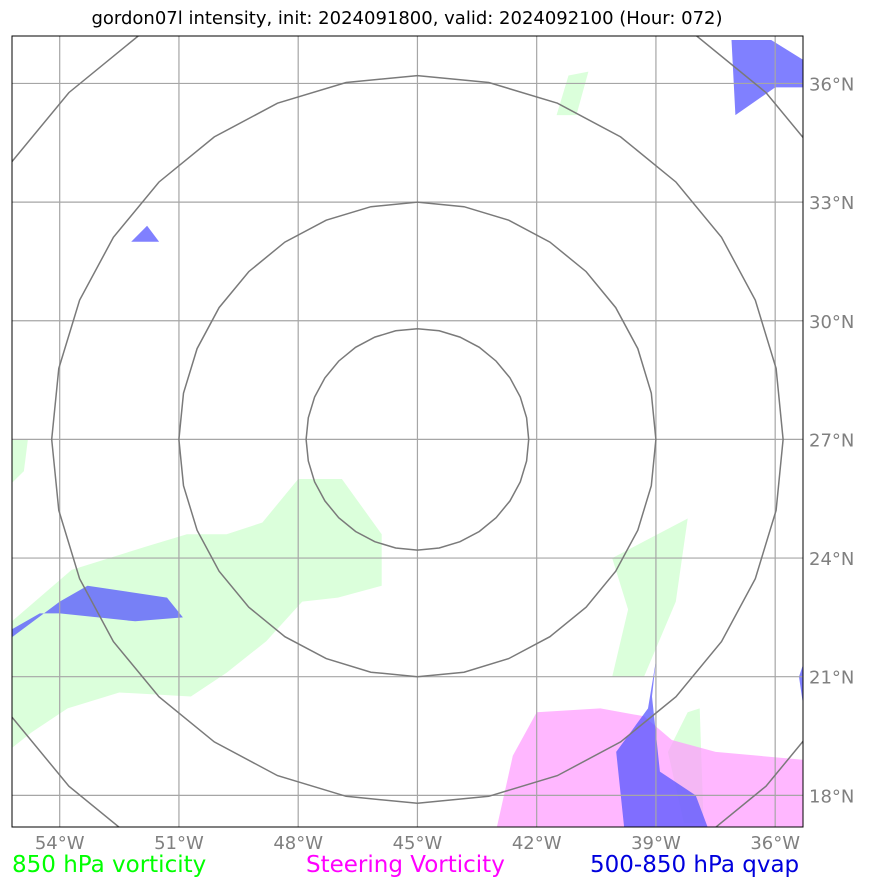  I want to click on x-tick-label-4: 42°W, so click(537, 843).